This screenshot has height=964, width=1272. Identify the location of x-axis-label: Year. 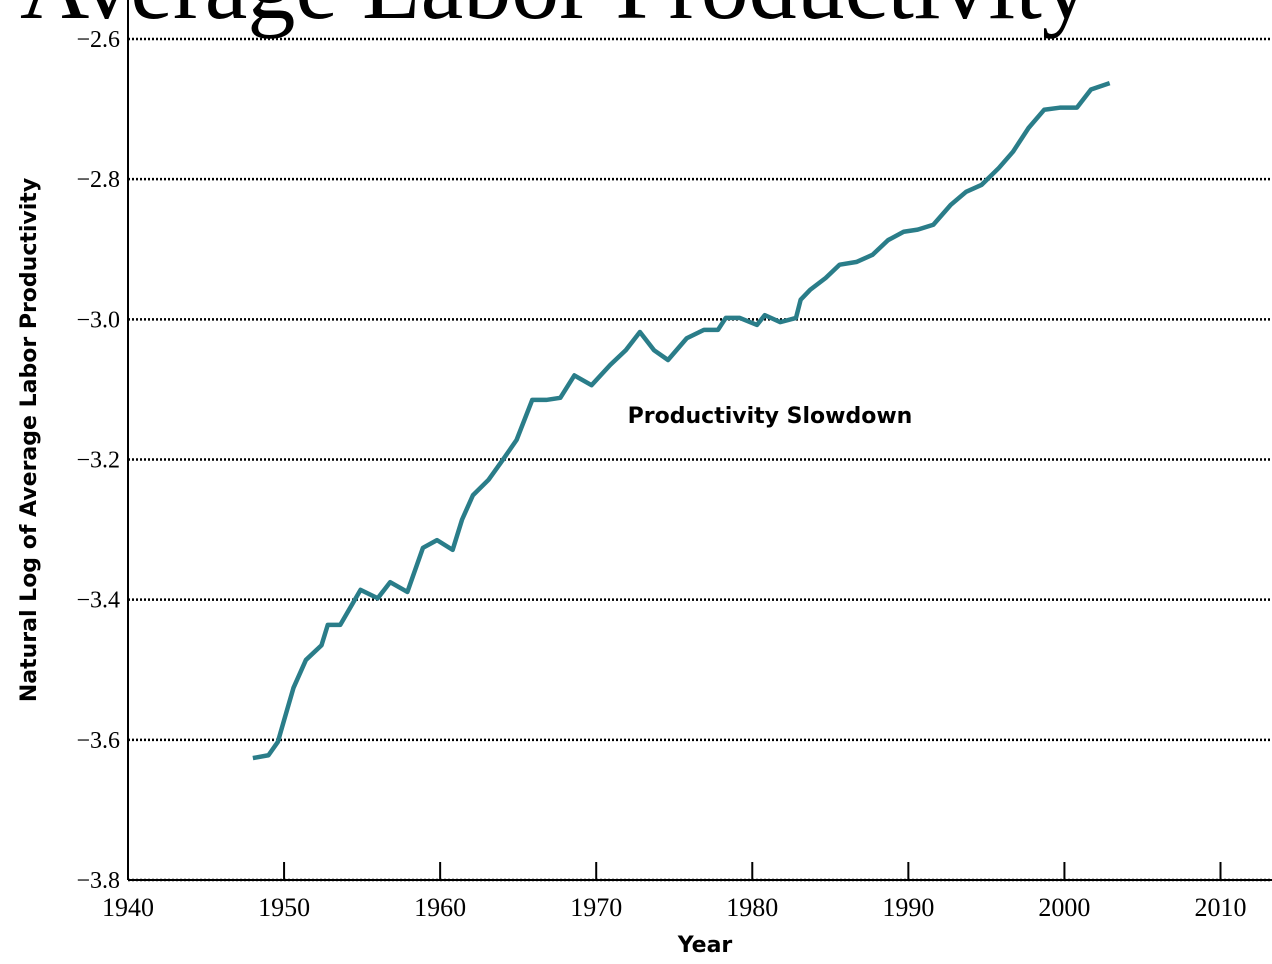
(705, 945).